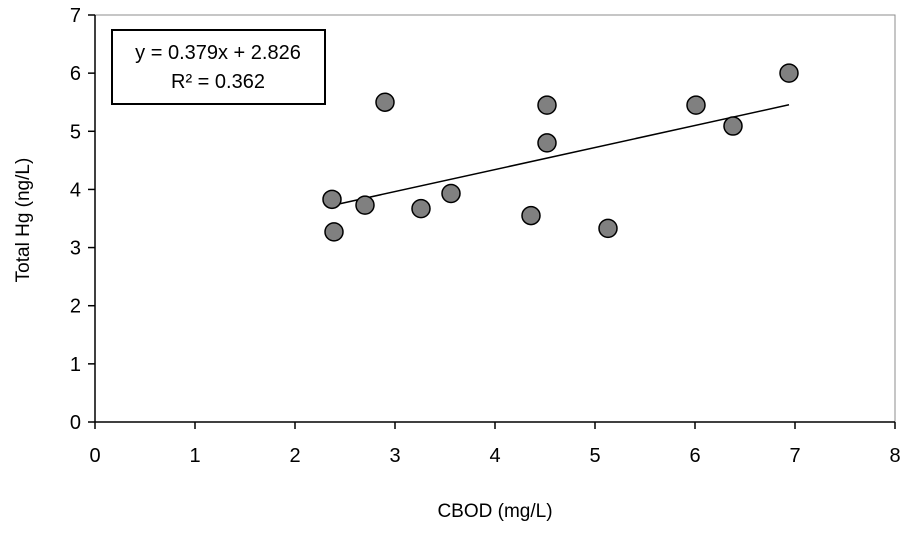  What do you see at coordinates (75, 307) in the screenshot?
I see `y-tick-label: 2` at bounding box center [75, 307].